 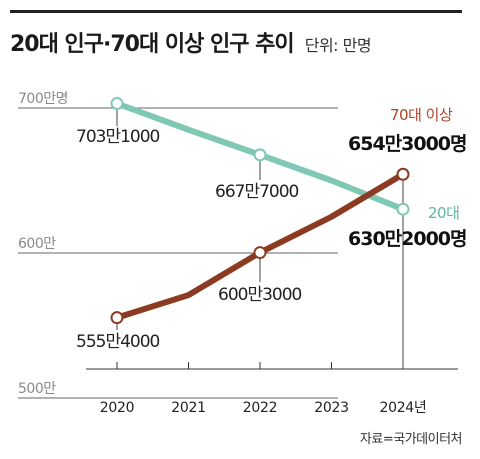 What do you see at coordinates (257, 192) in the screenshot?
I see `data-label: 667만7000` at bounding box center [257, 192].